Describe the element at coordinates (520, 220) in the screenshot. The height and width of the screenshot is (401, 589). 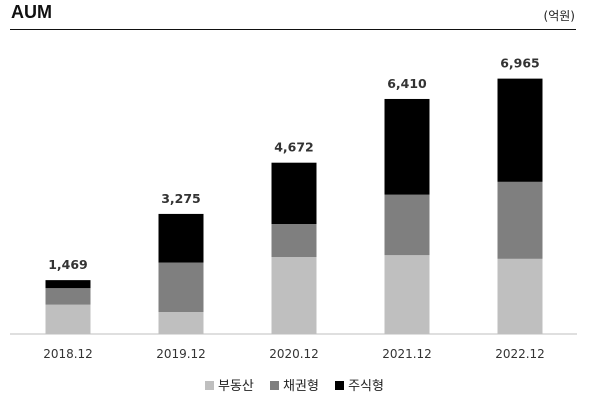
I see `bar-bond-2022.12` at that location.